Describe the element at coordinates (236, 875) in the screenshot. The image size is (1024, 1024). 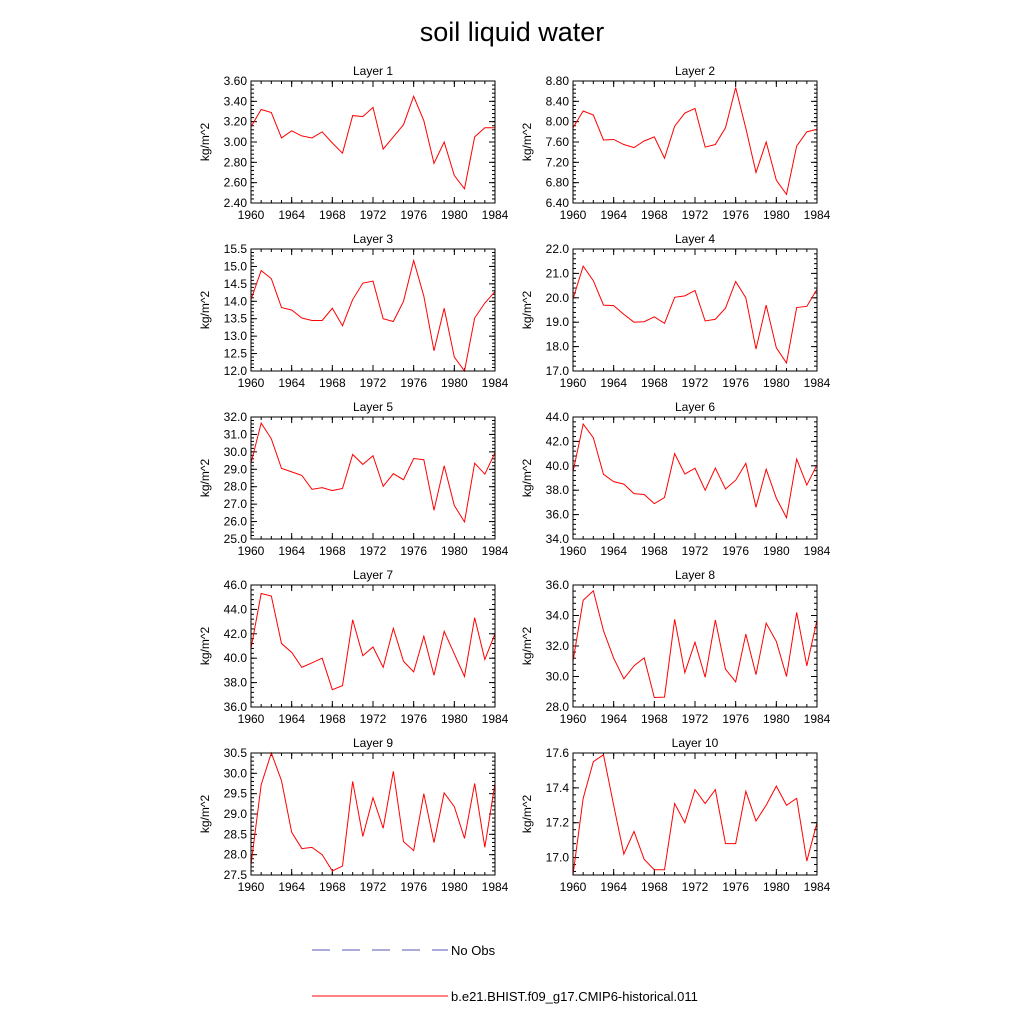
I see `y-tick-label: 27.5` at that location.